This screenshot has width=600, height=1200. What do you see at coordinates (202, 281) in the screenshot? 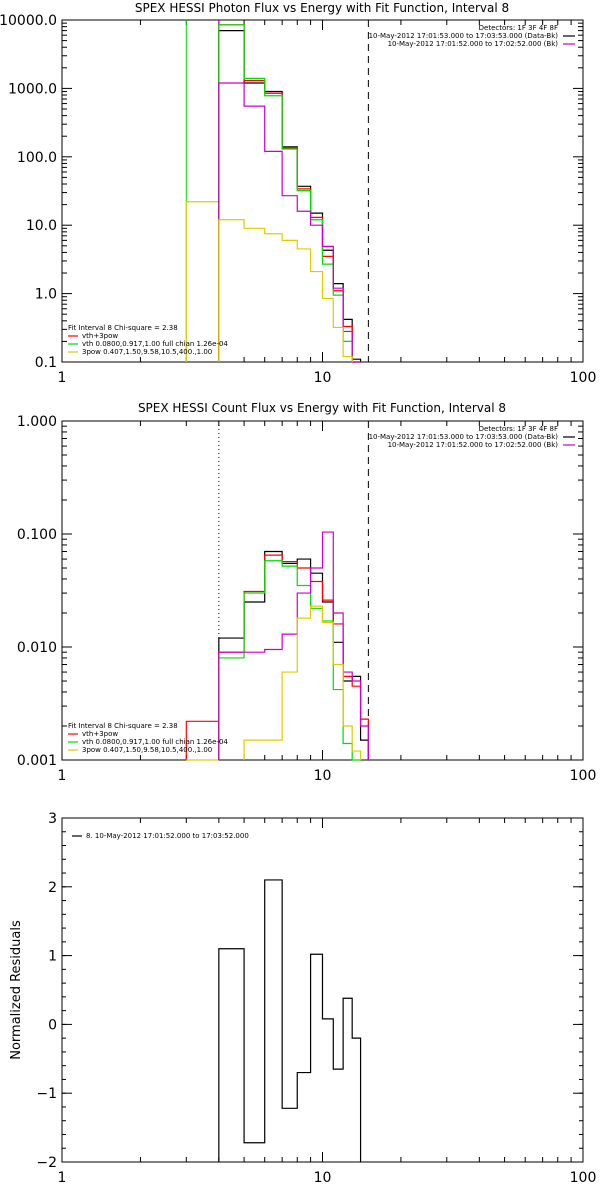
I see `series-step-segment` at bounding box center [202, 281].